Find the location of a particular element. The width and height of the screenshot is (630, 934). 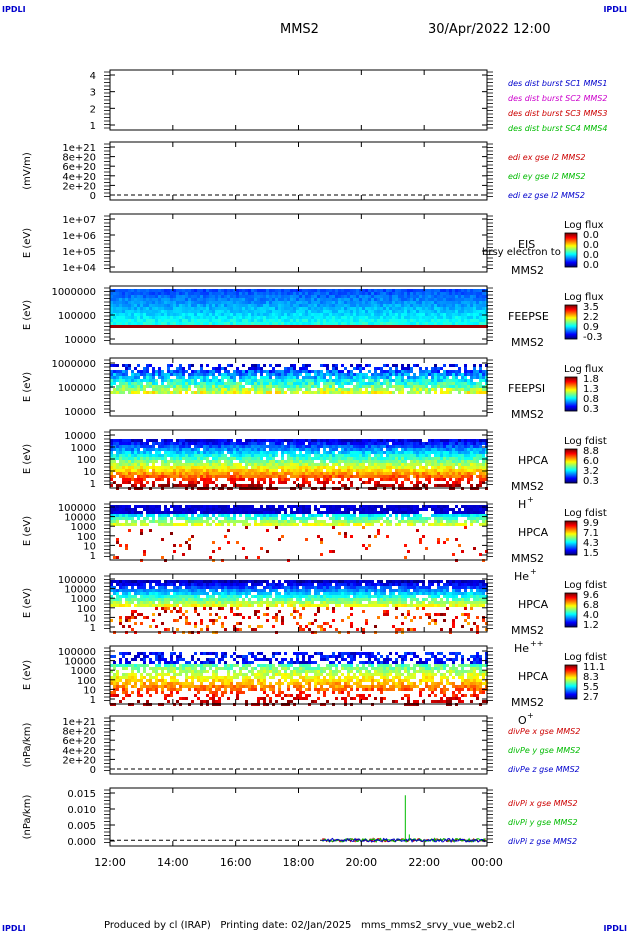

colorbar-strip is located at coordinates (571, 248).